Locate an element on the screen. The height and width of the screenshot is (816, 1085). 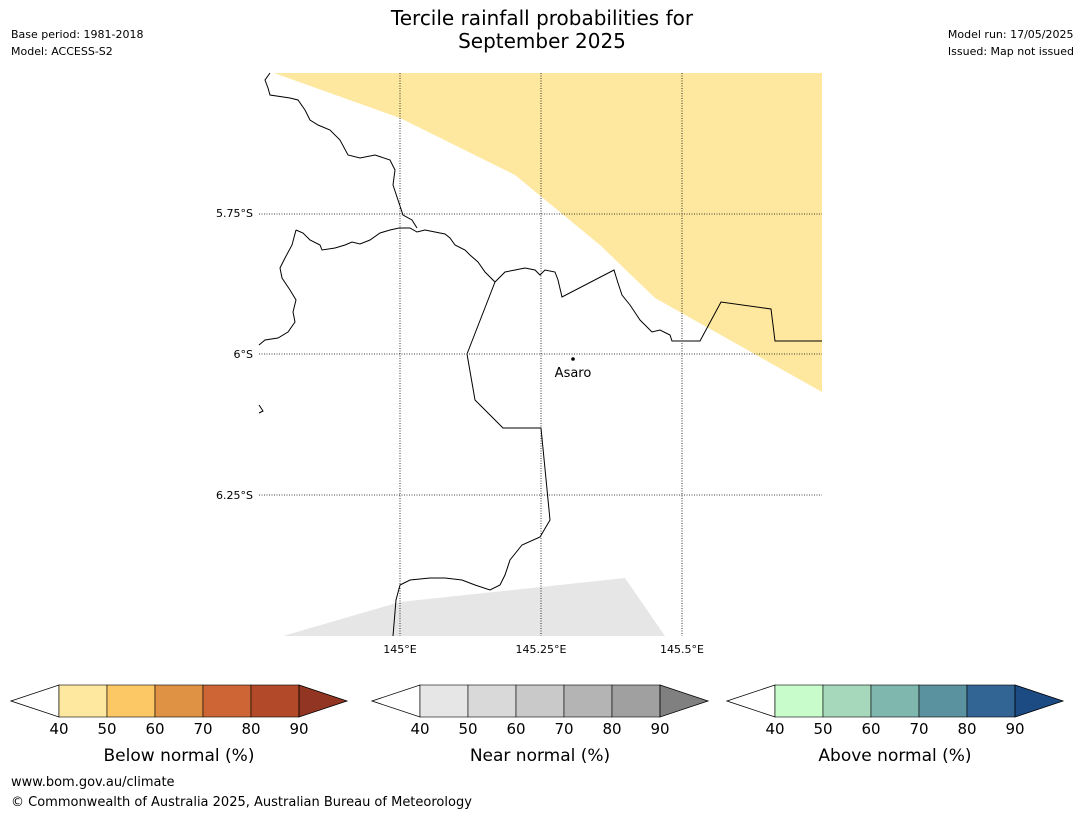
lat-label-5-75: 5.75°S is located at coordinates (234, 213).